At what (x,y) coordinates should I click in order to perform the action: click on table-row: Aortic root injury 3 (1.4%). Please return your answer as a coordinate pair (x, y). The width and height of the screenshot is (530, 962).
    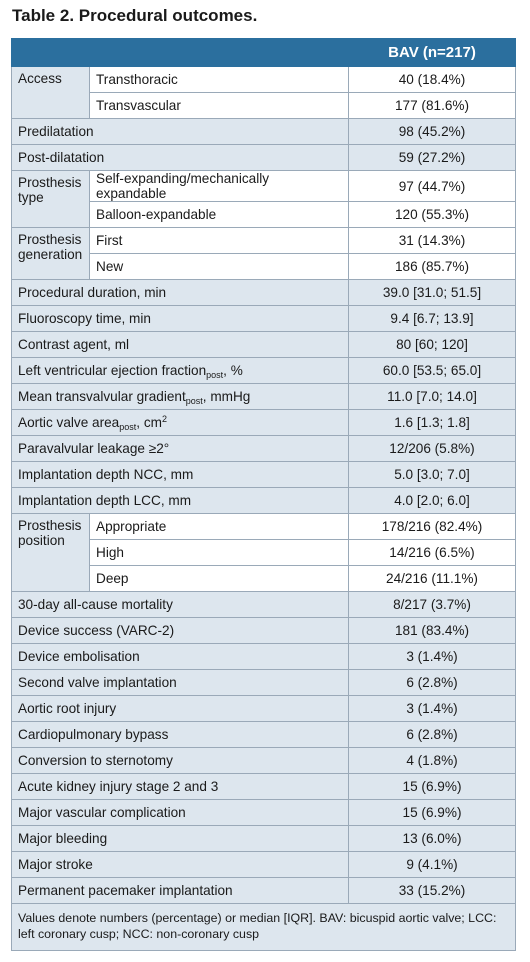
    Looking at the image, I should click on (263, 708).